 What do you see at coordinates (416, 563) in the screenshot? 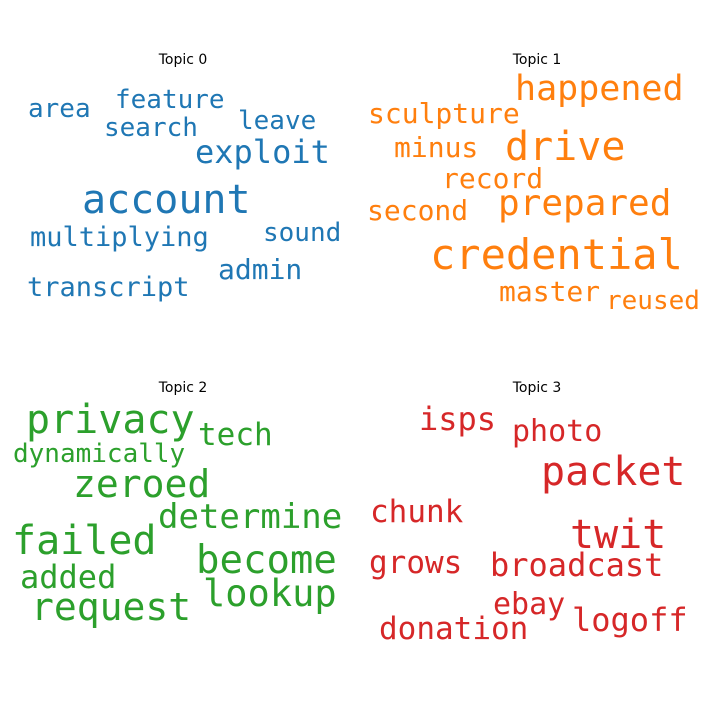
I see `word-topic-3-grows: grows` at bounding box center [416, 563].